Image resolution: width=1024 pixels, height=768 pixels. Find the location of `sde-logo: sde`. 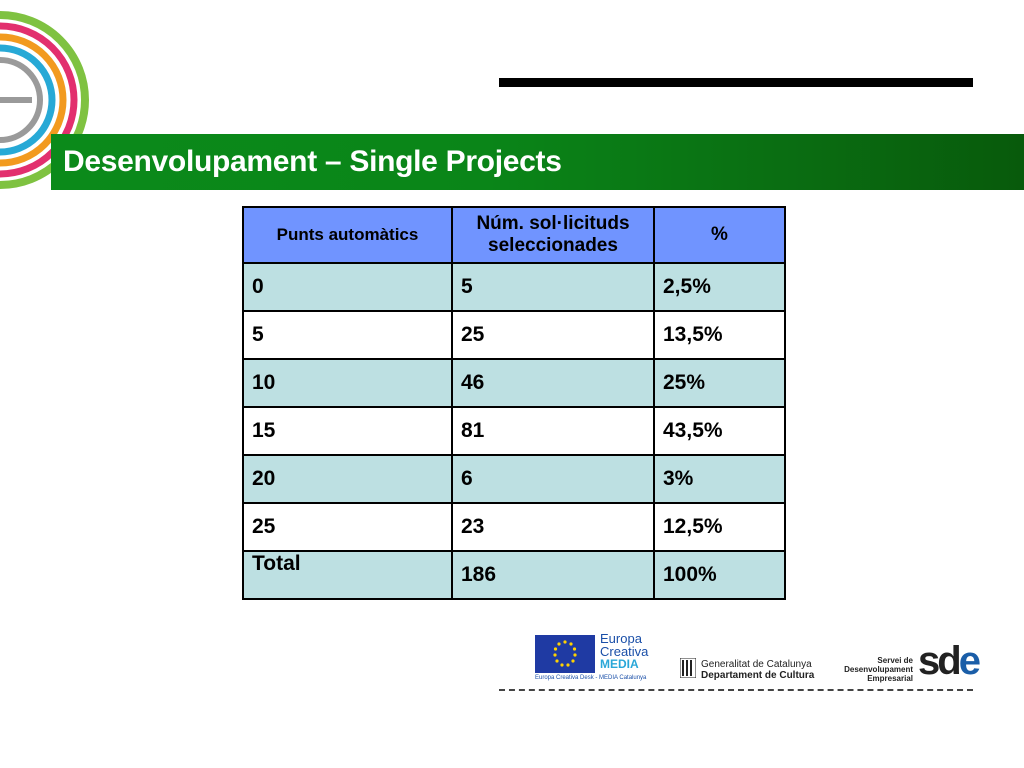

sde-logo: sde is located at coordinates (949, 661).